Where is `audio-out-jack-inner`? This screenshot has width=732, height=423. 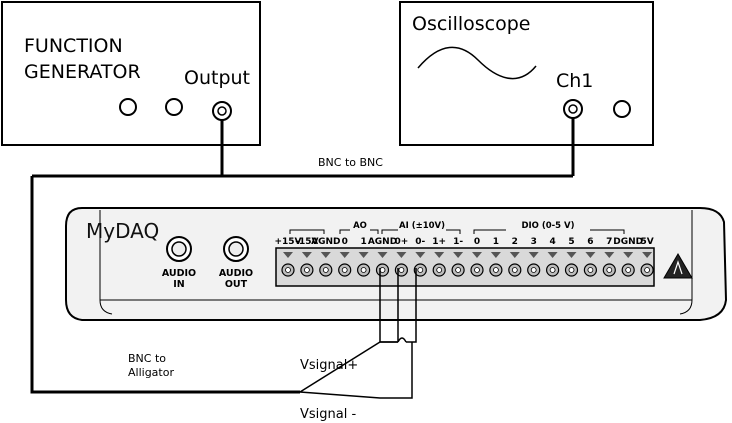 audio-out-jack-inner is located at coordinates (236, 249).